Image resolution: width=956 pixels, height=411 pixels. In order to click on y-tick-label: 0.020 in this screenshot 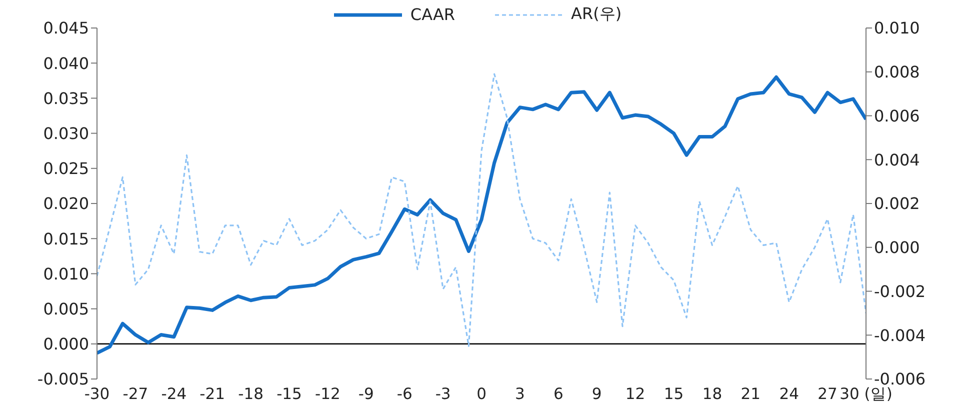, I will do `click(66, 204)`.